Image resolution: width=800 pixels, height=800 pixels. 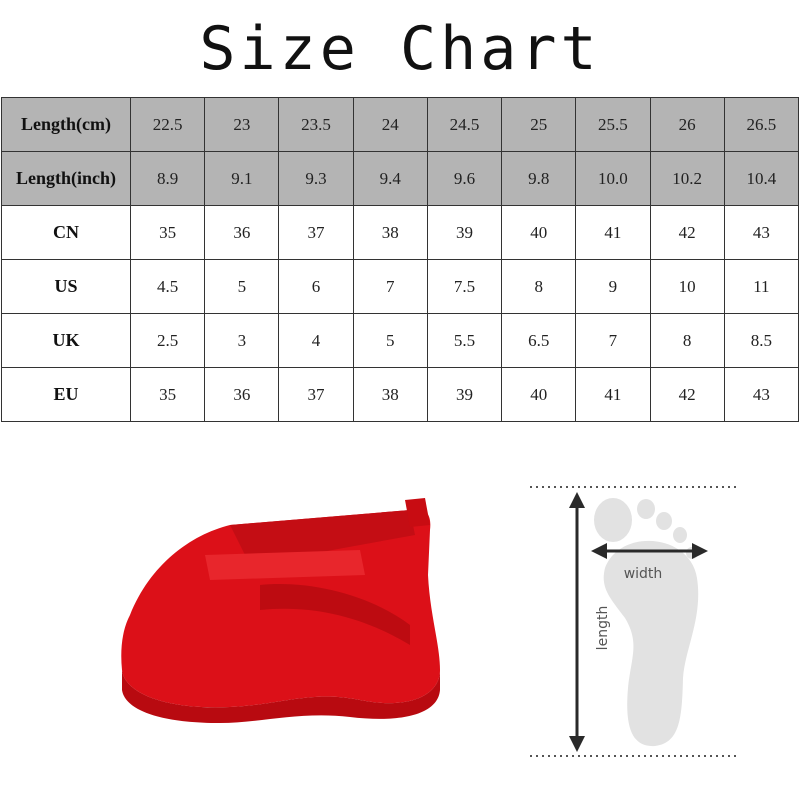 I want to click on table-row: US 4.5 5 6 7 7.5 8 9 10 11, so click(x=400, y=286).